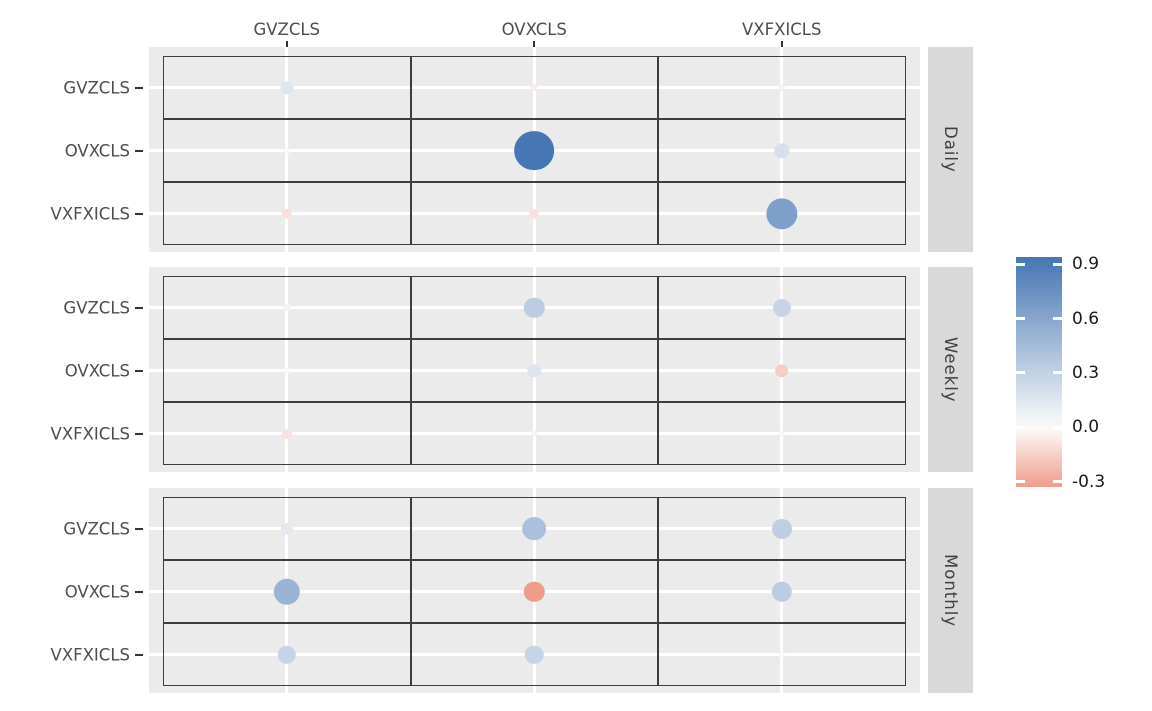 The height and width of the screenshot is (711, 1152). I want to click on legend-tick-label: 0.3, so click(1086, 372).